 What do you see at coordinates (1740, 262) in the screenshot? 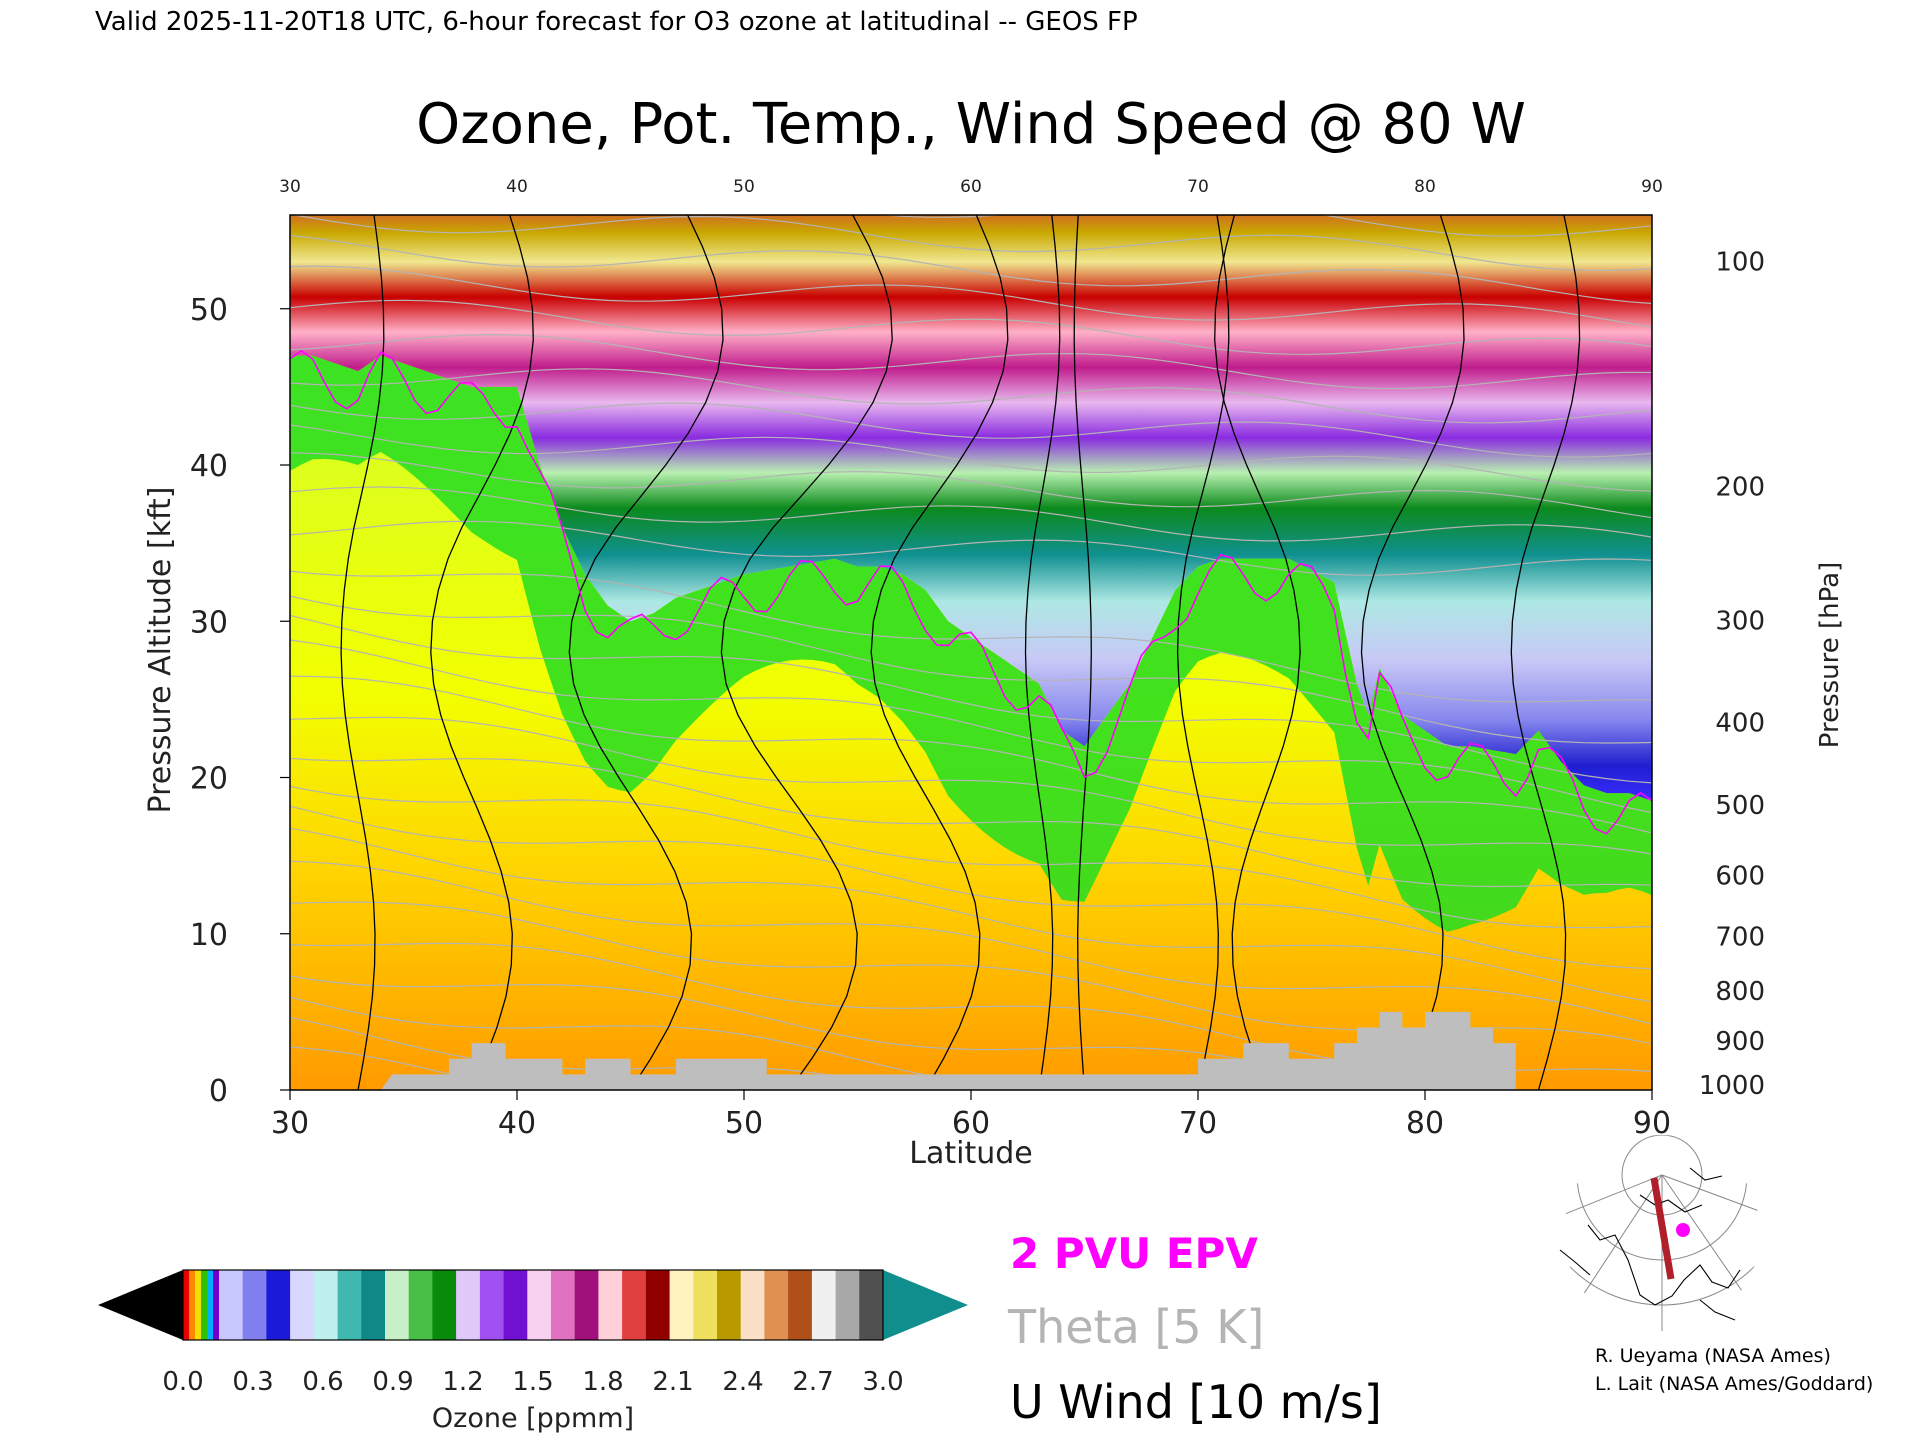
I see `pressure-tick-label: 100` at bounding box center [1740, 262].